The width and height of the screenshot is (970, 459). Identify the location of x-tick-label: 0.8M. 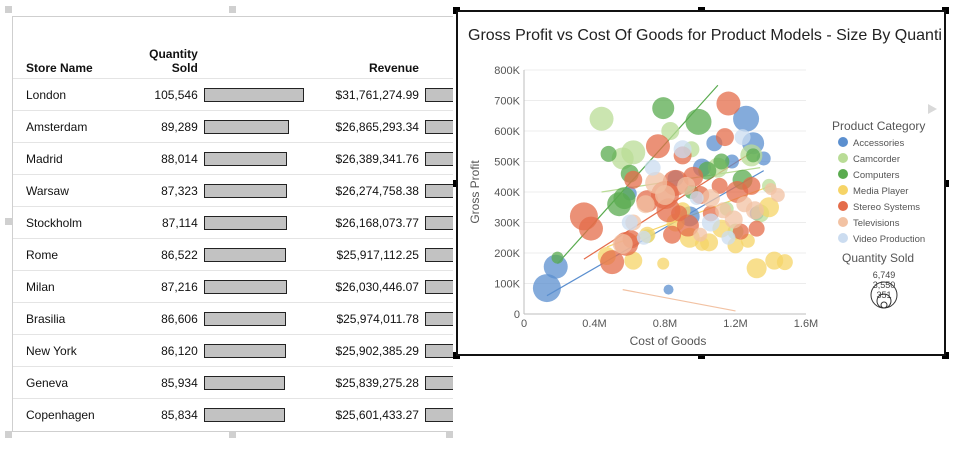
(665, 324).